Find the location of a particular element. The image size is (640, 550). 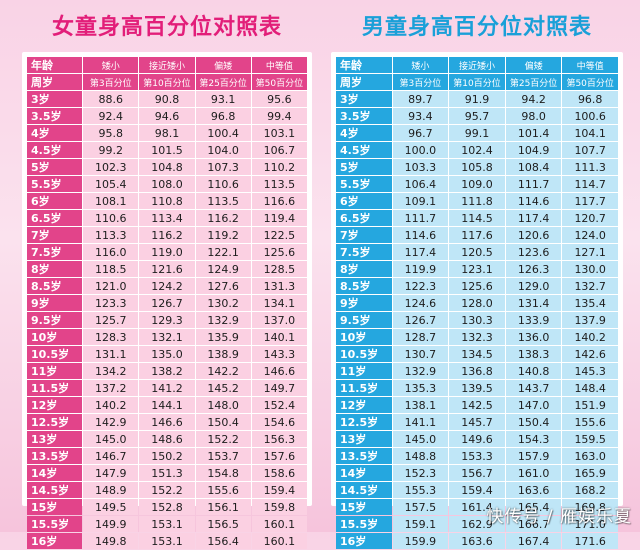

value-cell: 153.7 is located at coordinates (223, 456).